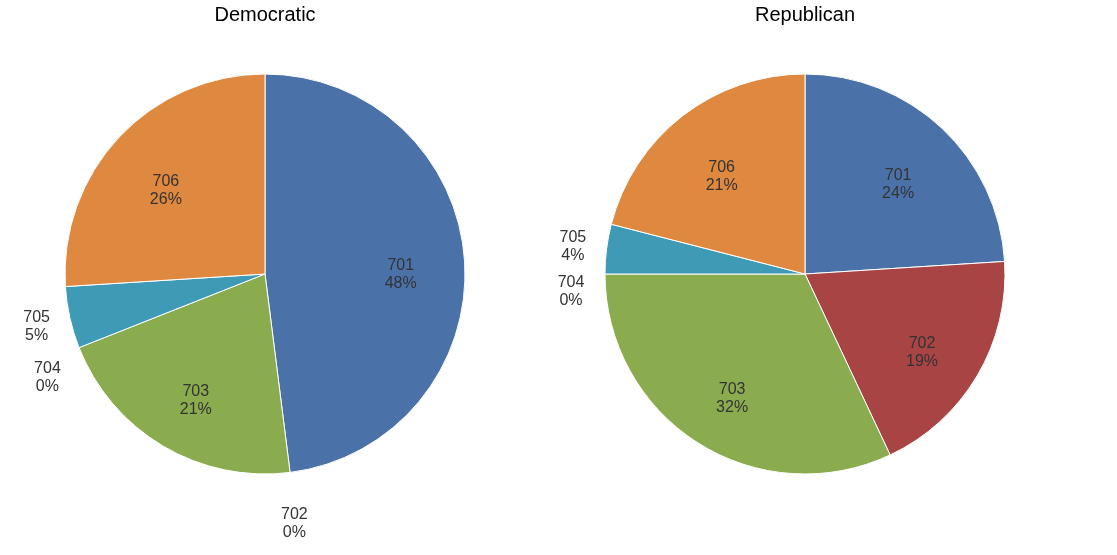 The image size is (1117, 555). What do you see at coordinates (573, 254) in the screenshot?
I see `data-label: 4%` at bounding box center [573, 254].